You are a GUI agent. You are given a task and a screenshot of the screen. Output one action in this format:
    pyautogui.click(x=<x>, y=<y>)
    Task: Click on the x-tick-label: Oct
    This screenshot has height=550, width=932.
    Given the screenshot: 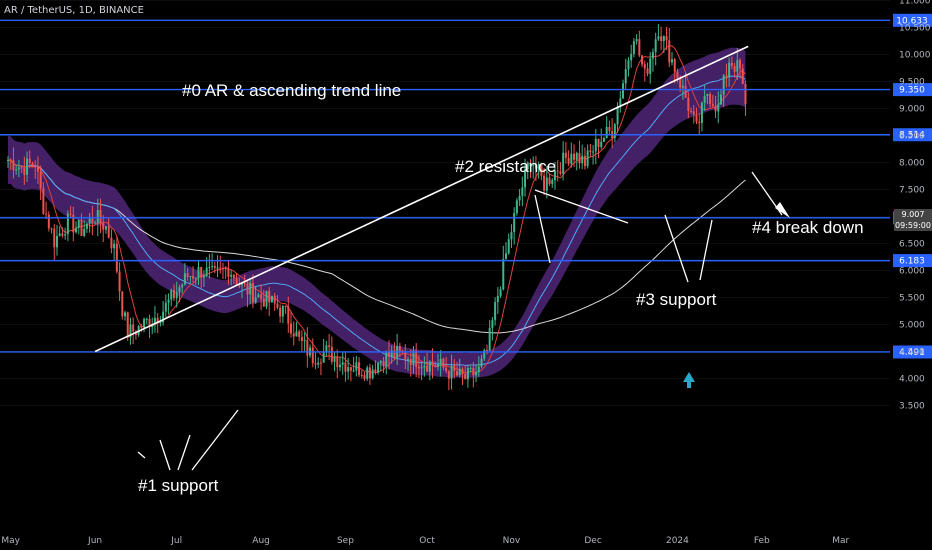 What is the action you would take?
    pyautogui.click(x=427, y=541)
    